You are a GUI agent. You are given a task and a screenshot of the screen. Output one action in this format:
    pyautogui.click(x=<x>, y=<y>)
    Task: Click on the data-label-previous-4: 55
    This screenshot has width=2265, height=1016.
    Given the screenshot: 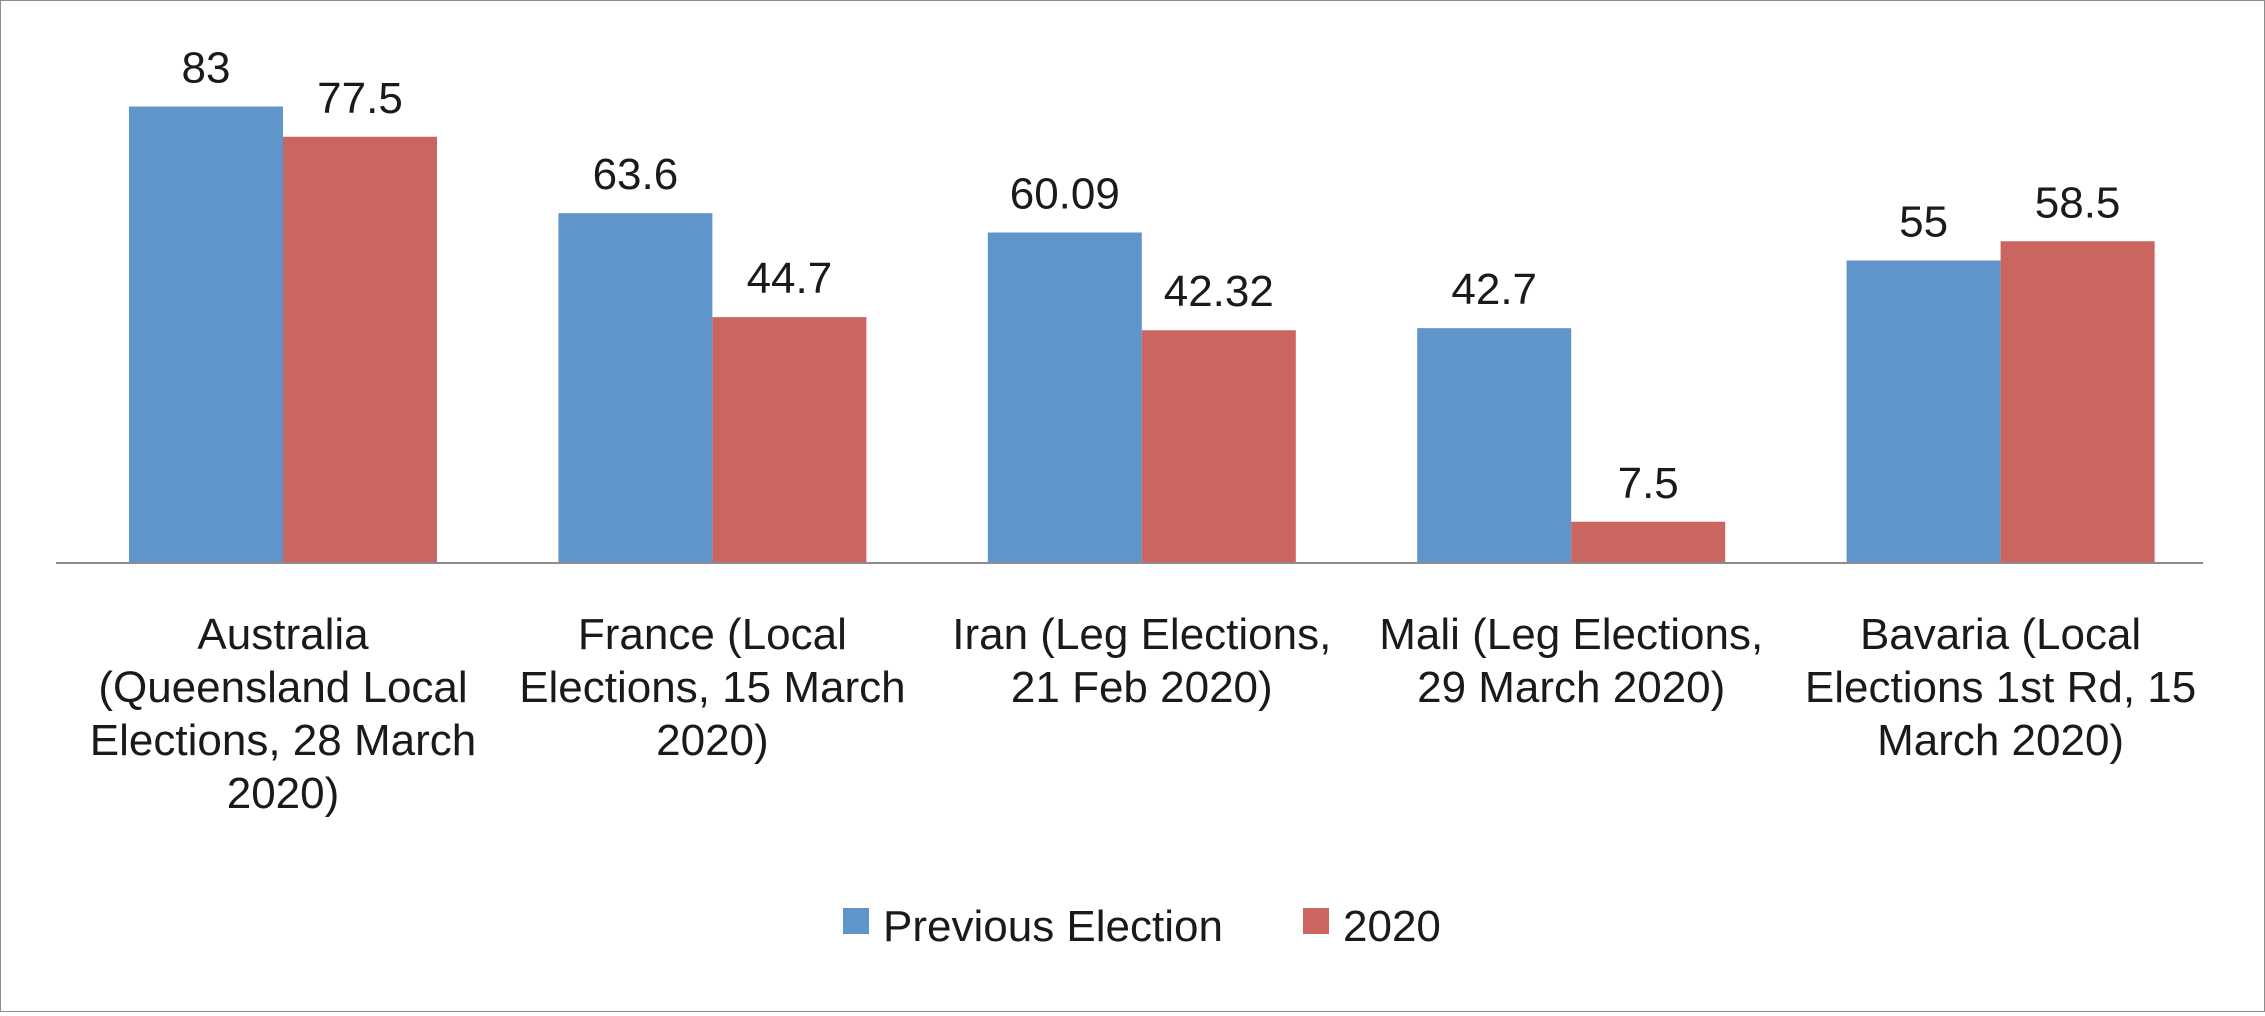 What is the action you would take?
    pyautogui.click(x=1923, y=222)
    